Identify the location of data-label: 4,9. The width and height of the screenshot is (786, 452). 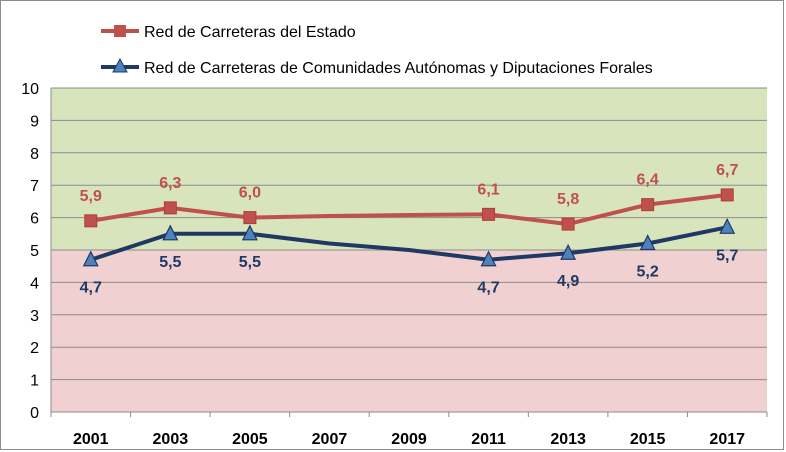
(568, 281).